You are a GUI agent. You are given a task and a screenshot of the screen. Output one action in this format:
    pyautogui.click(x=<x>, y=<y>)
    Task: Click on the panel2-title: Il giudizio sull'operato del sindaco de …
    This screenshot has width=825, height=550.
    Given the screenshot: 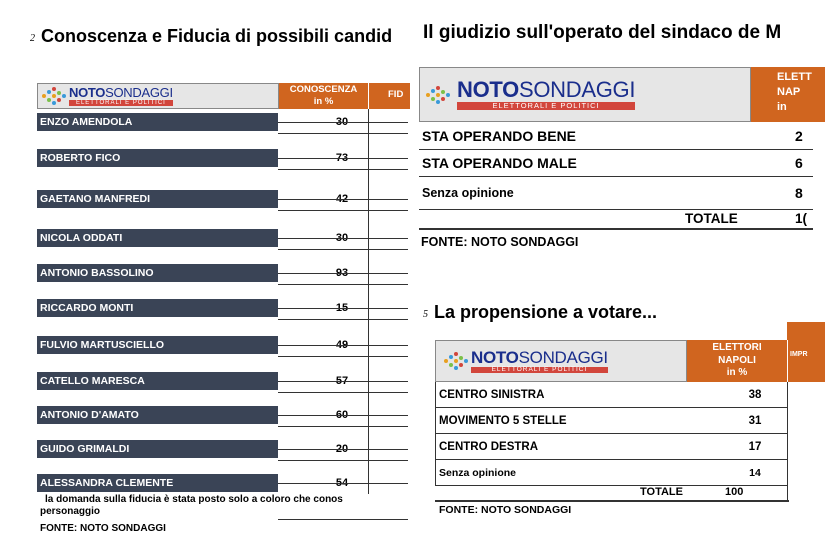 What is the action you would take?
    pyautogui.click(x=602, y=32)
    